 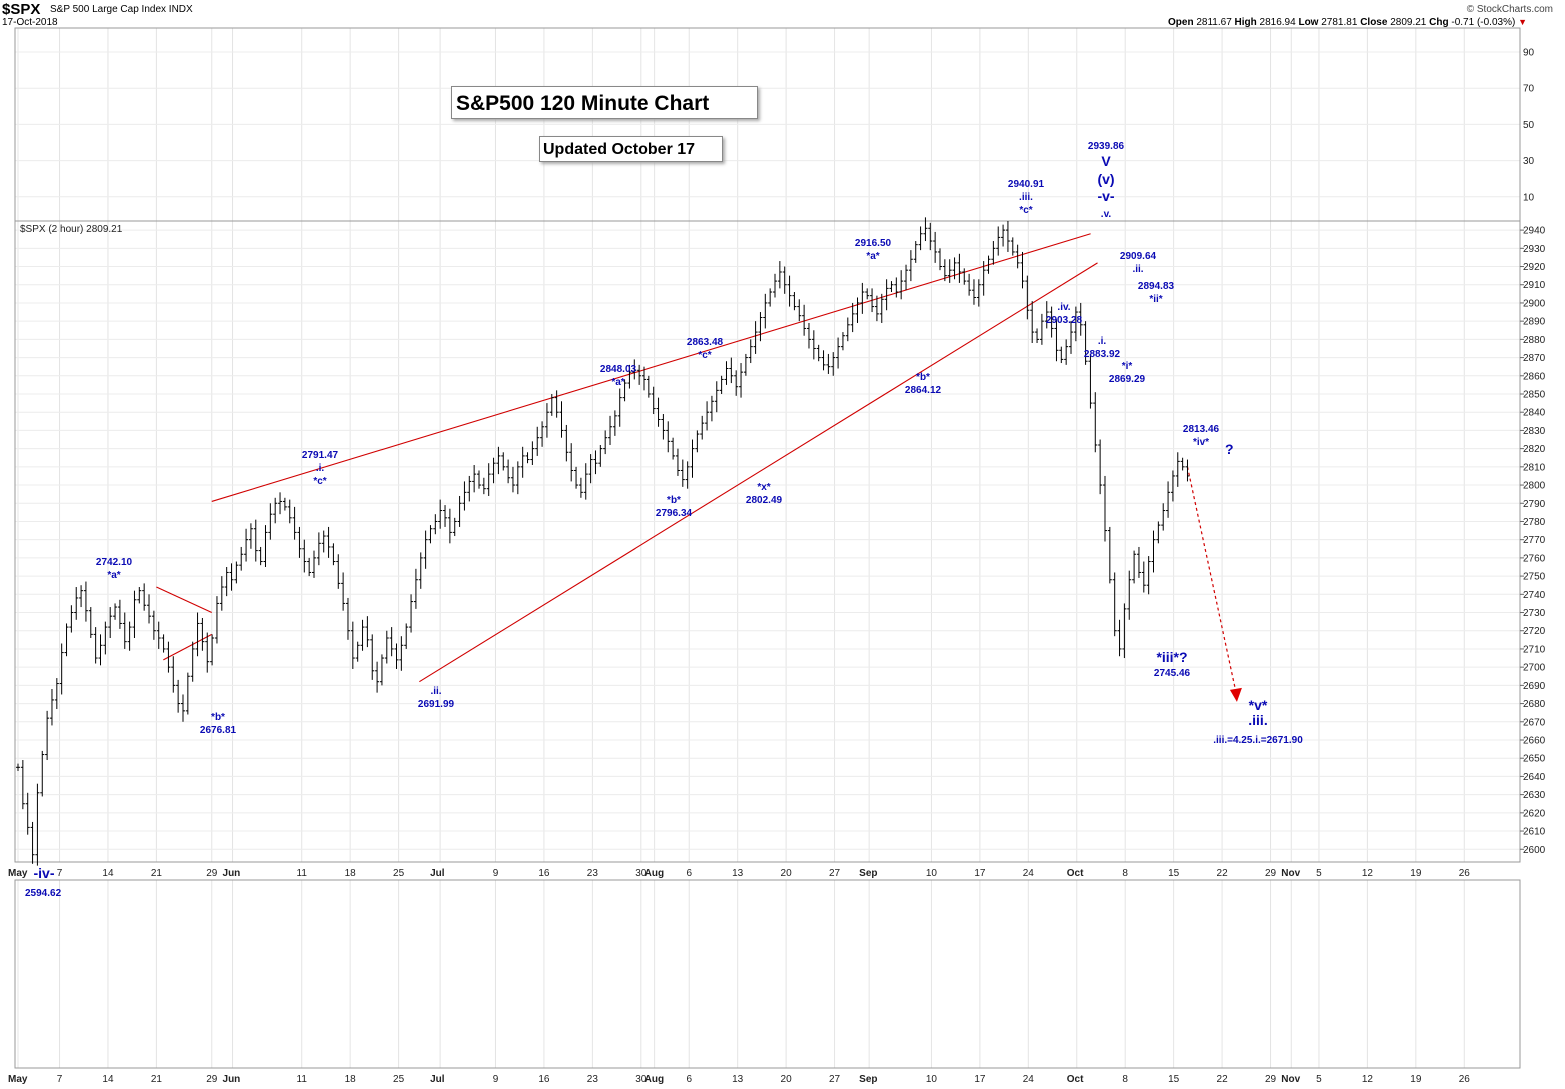 What do you see at coordinates (1181, 22) in the screenshot?
I see `open-label: Open` at bounding box center [1181, 22].